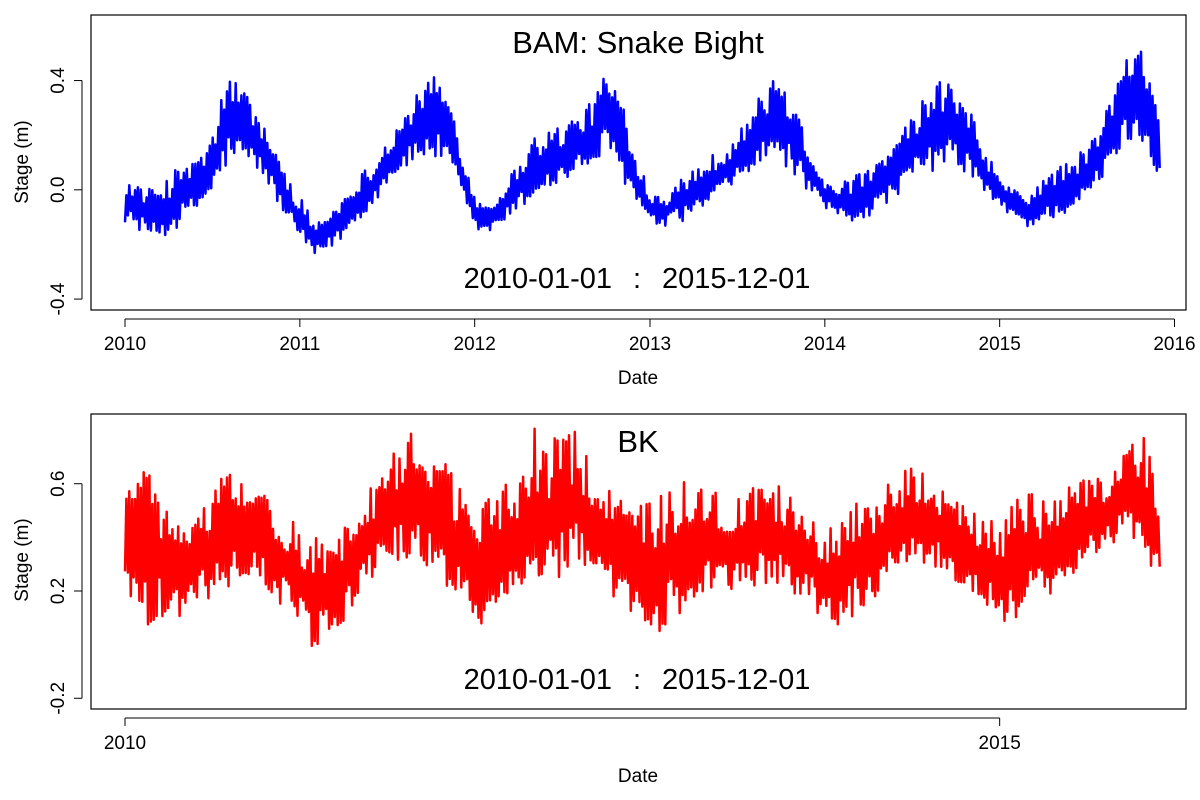  I want to click on panel-title-top: BAM: Snake Bight, so click(638, 42).